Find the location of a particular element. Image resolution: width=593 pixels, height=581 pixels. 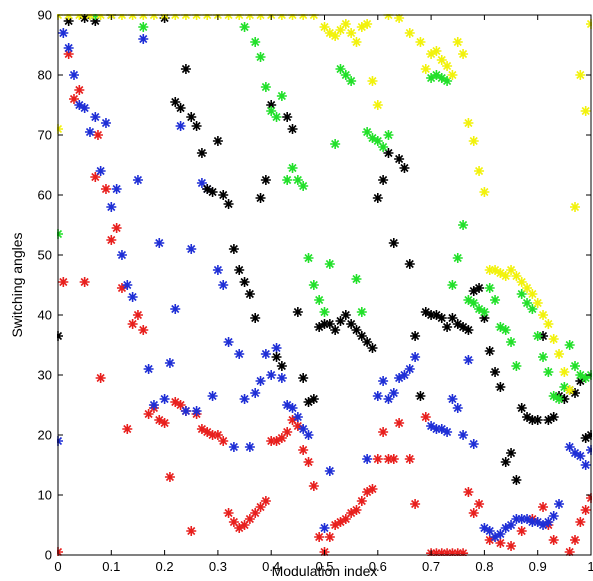

y-tick-label: 90 is located at coordinates (45, 15).